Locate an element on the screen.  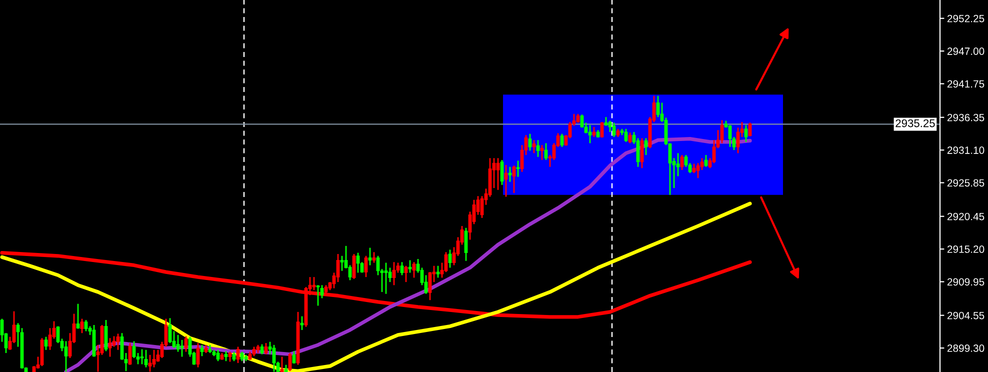
y-tick-label: 2920.45 is located at coordinates (965, 216).